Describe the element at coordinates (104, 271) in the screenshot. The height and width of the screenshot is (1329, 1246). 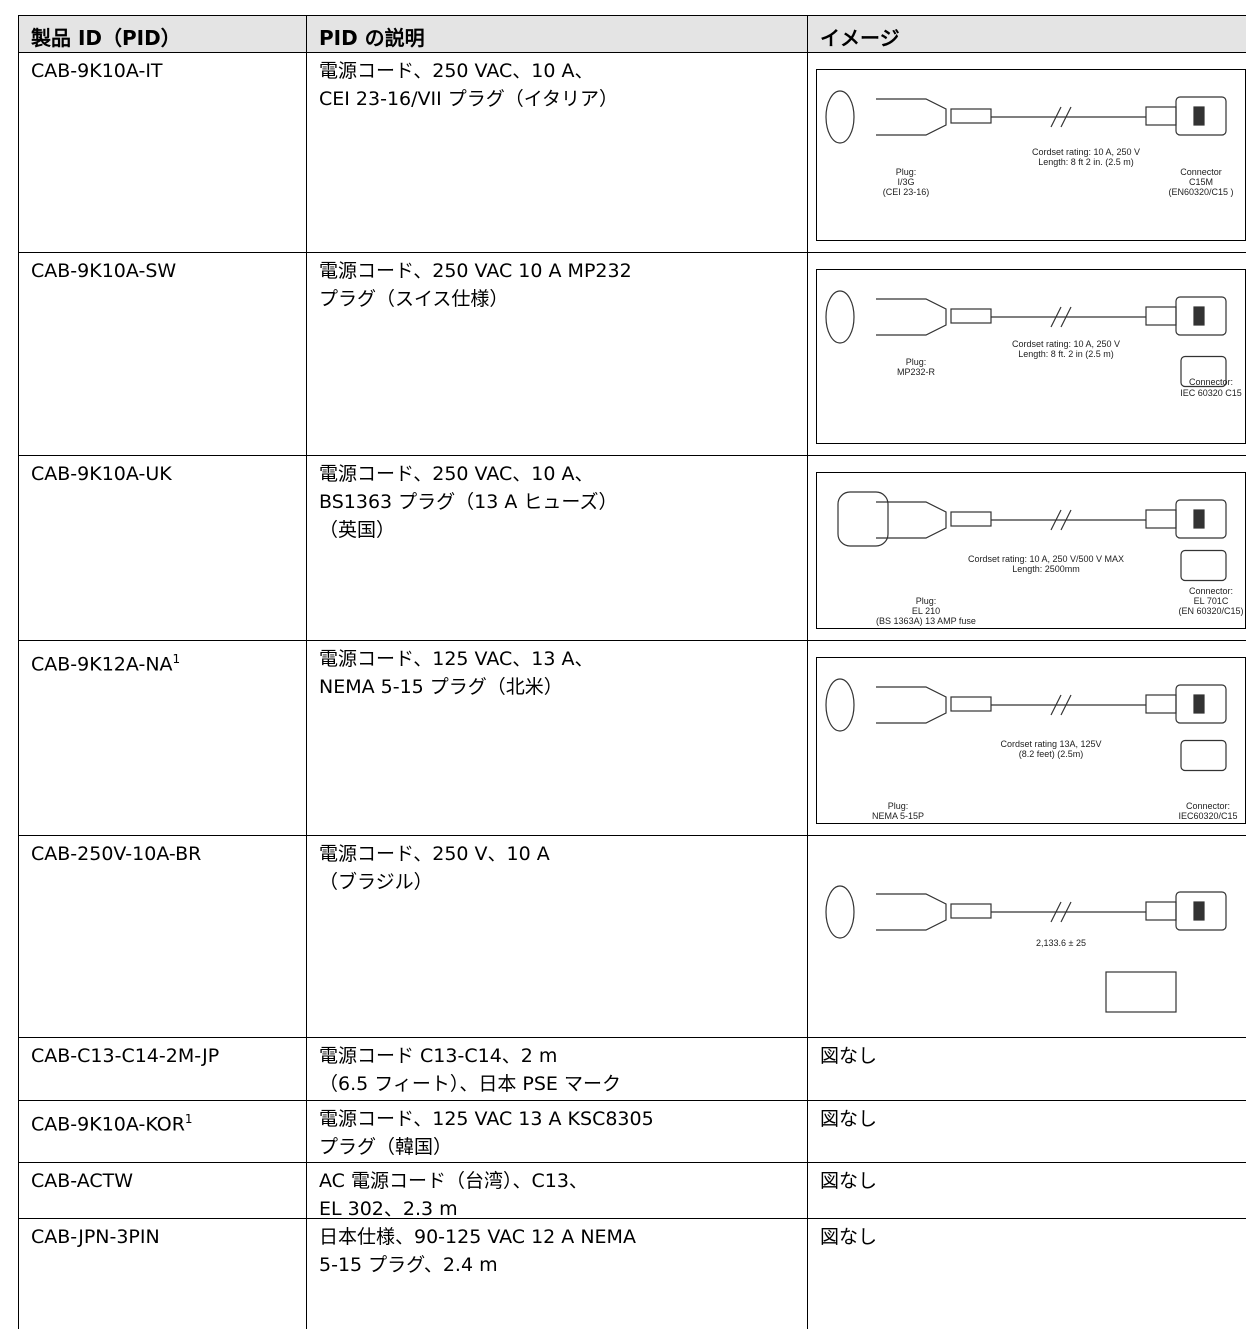
I see `product-id: CAB-9K10A-SW` at that location.